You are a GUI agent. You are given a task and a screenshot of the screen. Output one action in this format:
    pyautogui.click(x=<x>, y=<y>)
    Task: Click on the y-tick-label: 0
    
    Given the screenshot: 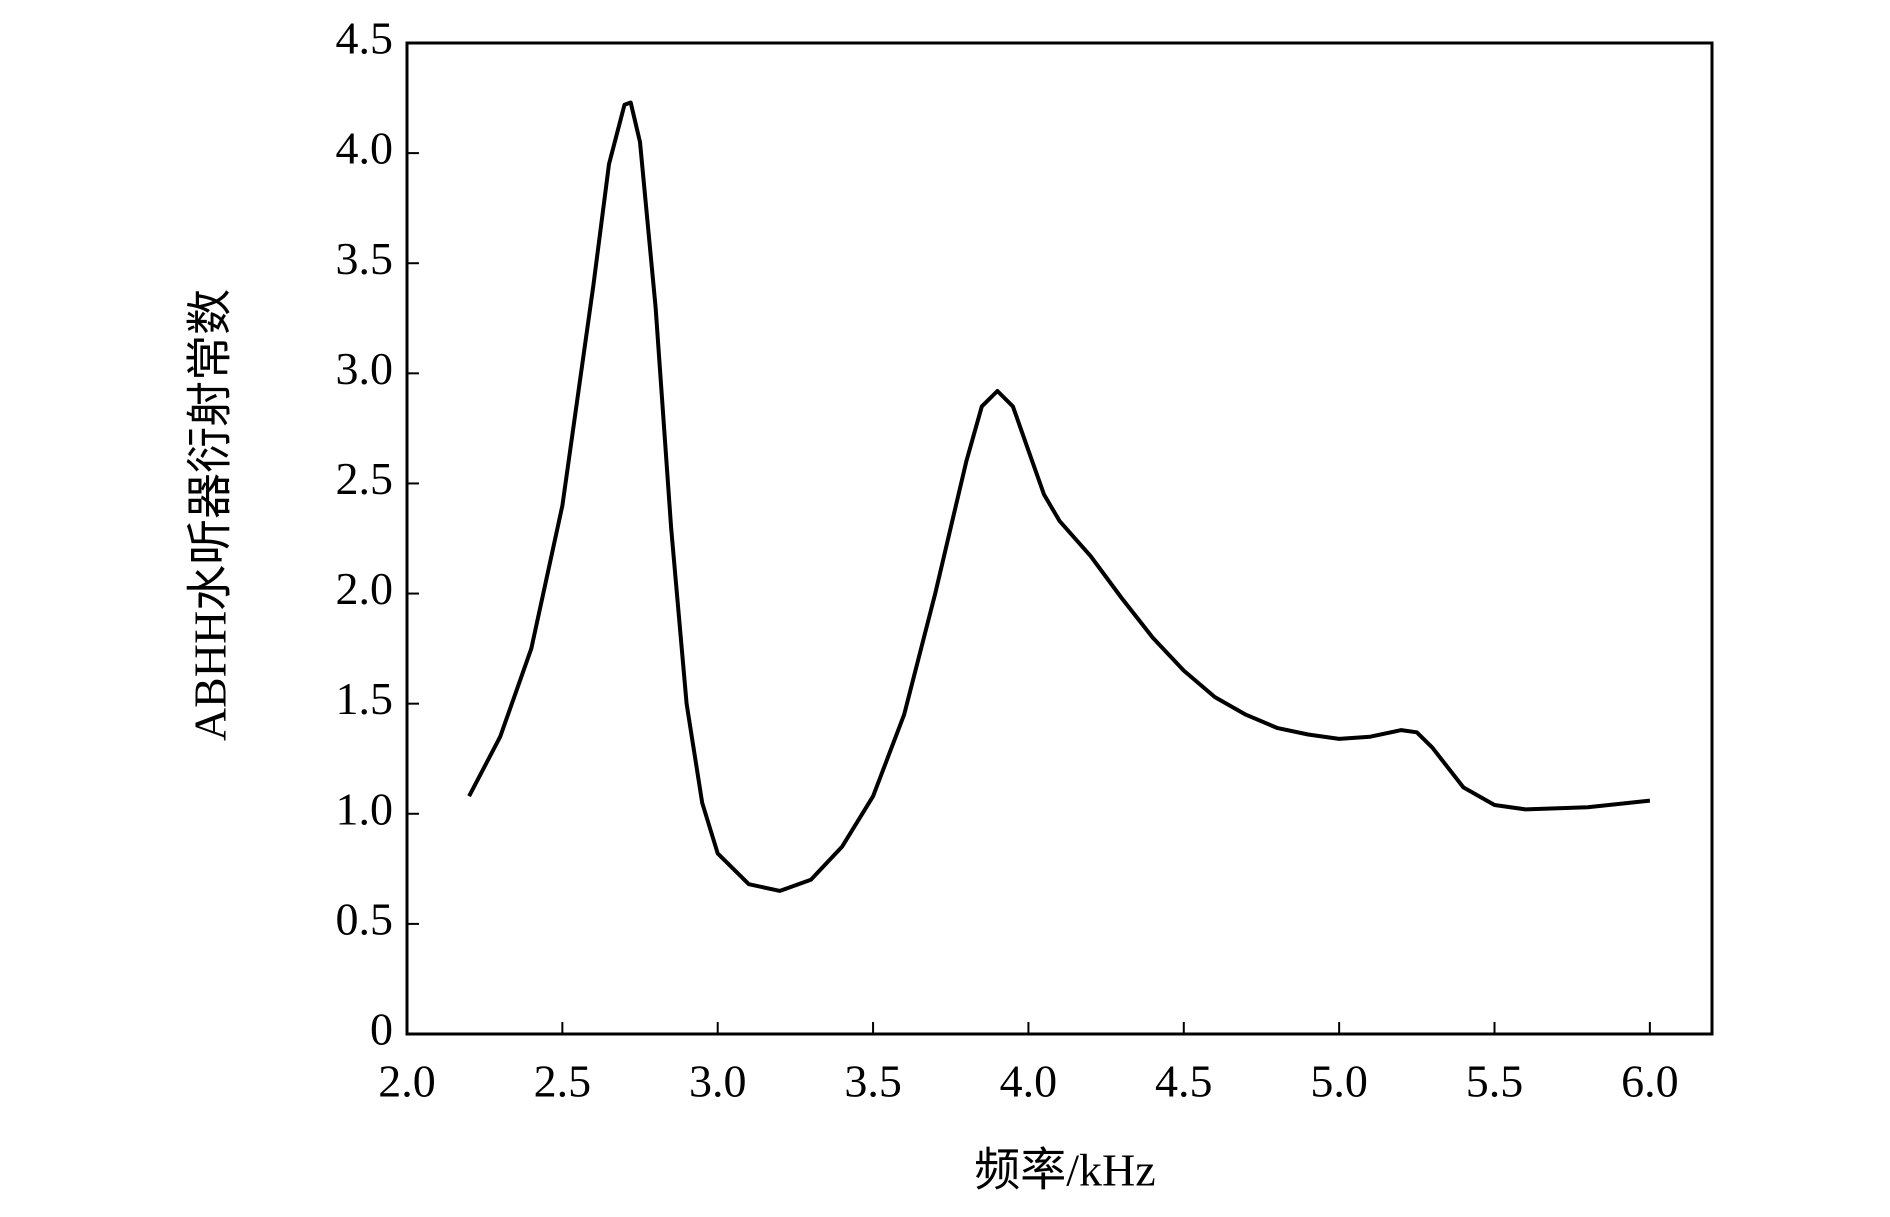 What is the action you would take?
    pyautogui.click(x=381, y=1029)
    